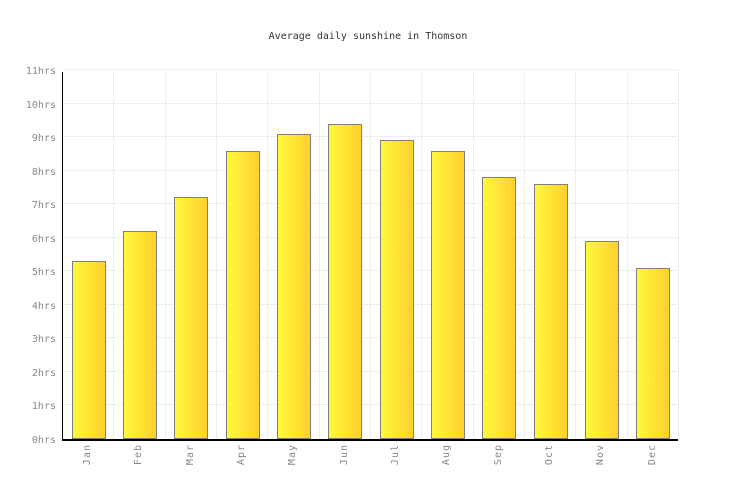 This screenshot has width=736, height=500. I want to click on chart-title: Average daily sunshine in Thomson, so click(368, 36).